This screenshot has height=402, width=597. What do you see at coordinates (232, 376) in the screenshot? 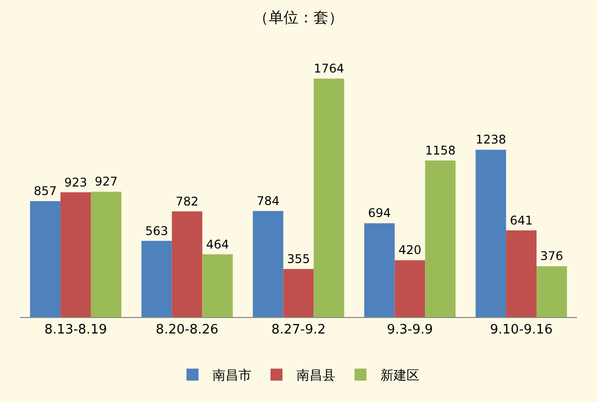
I see `legend-label: 南昌市` at bounding box center [232, 376].